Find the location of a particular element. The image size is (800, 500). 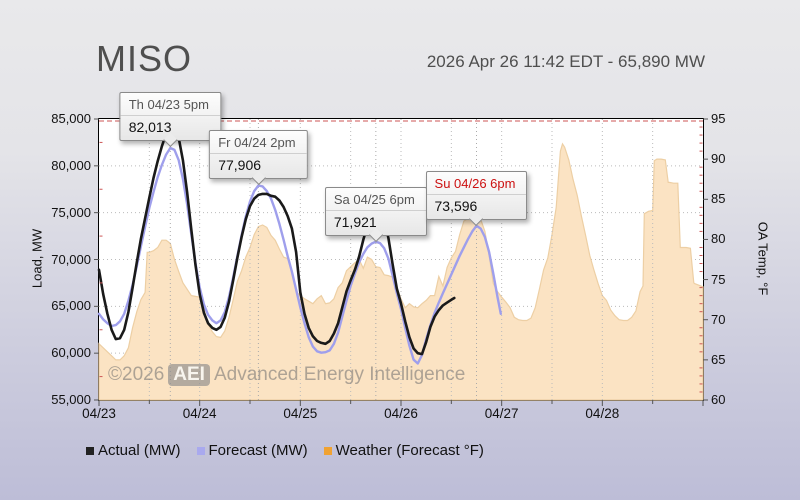

y-axis-tick-label: 65,000 is located at coordinates (71, 306).